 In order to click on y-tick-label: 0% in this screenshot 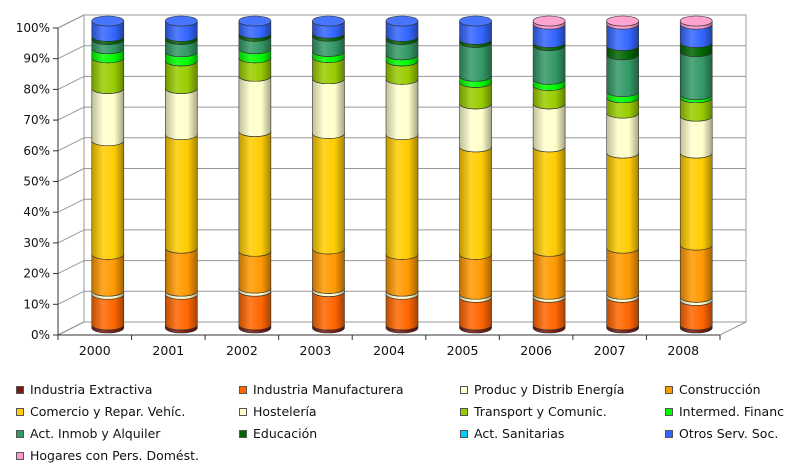, I will do `click(40, 335)`.